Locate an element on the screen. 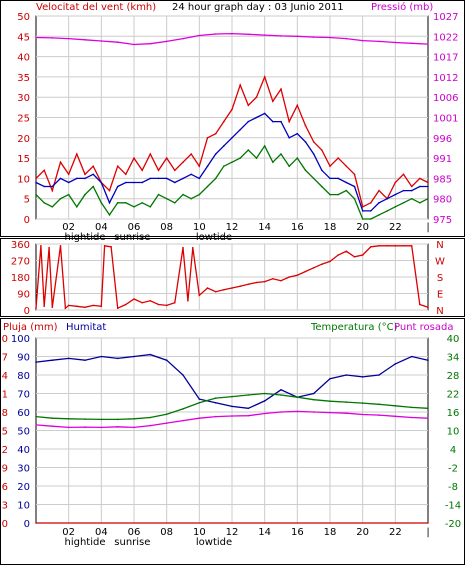  wind-ytick-50: 50 is located at coordinates (23, 17).